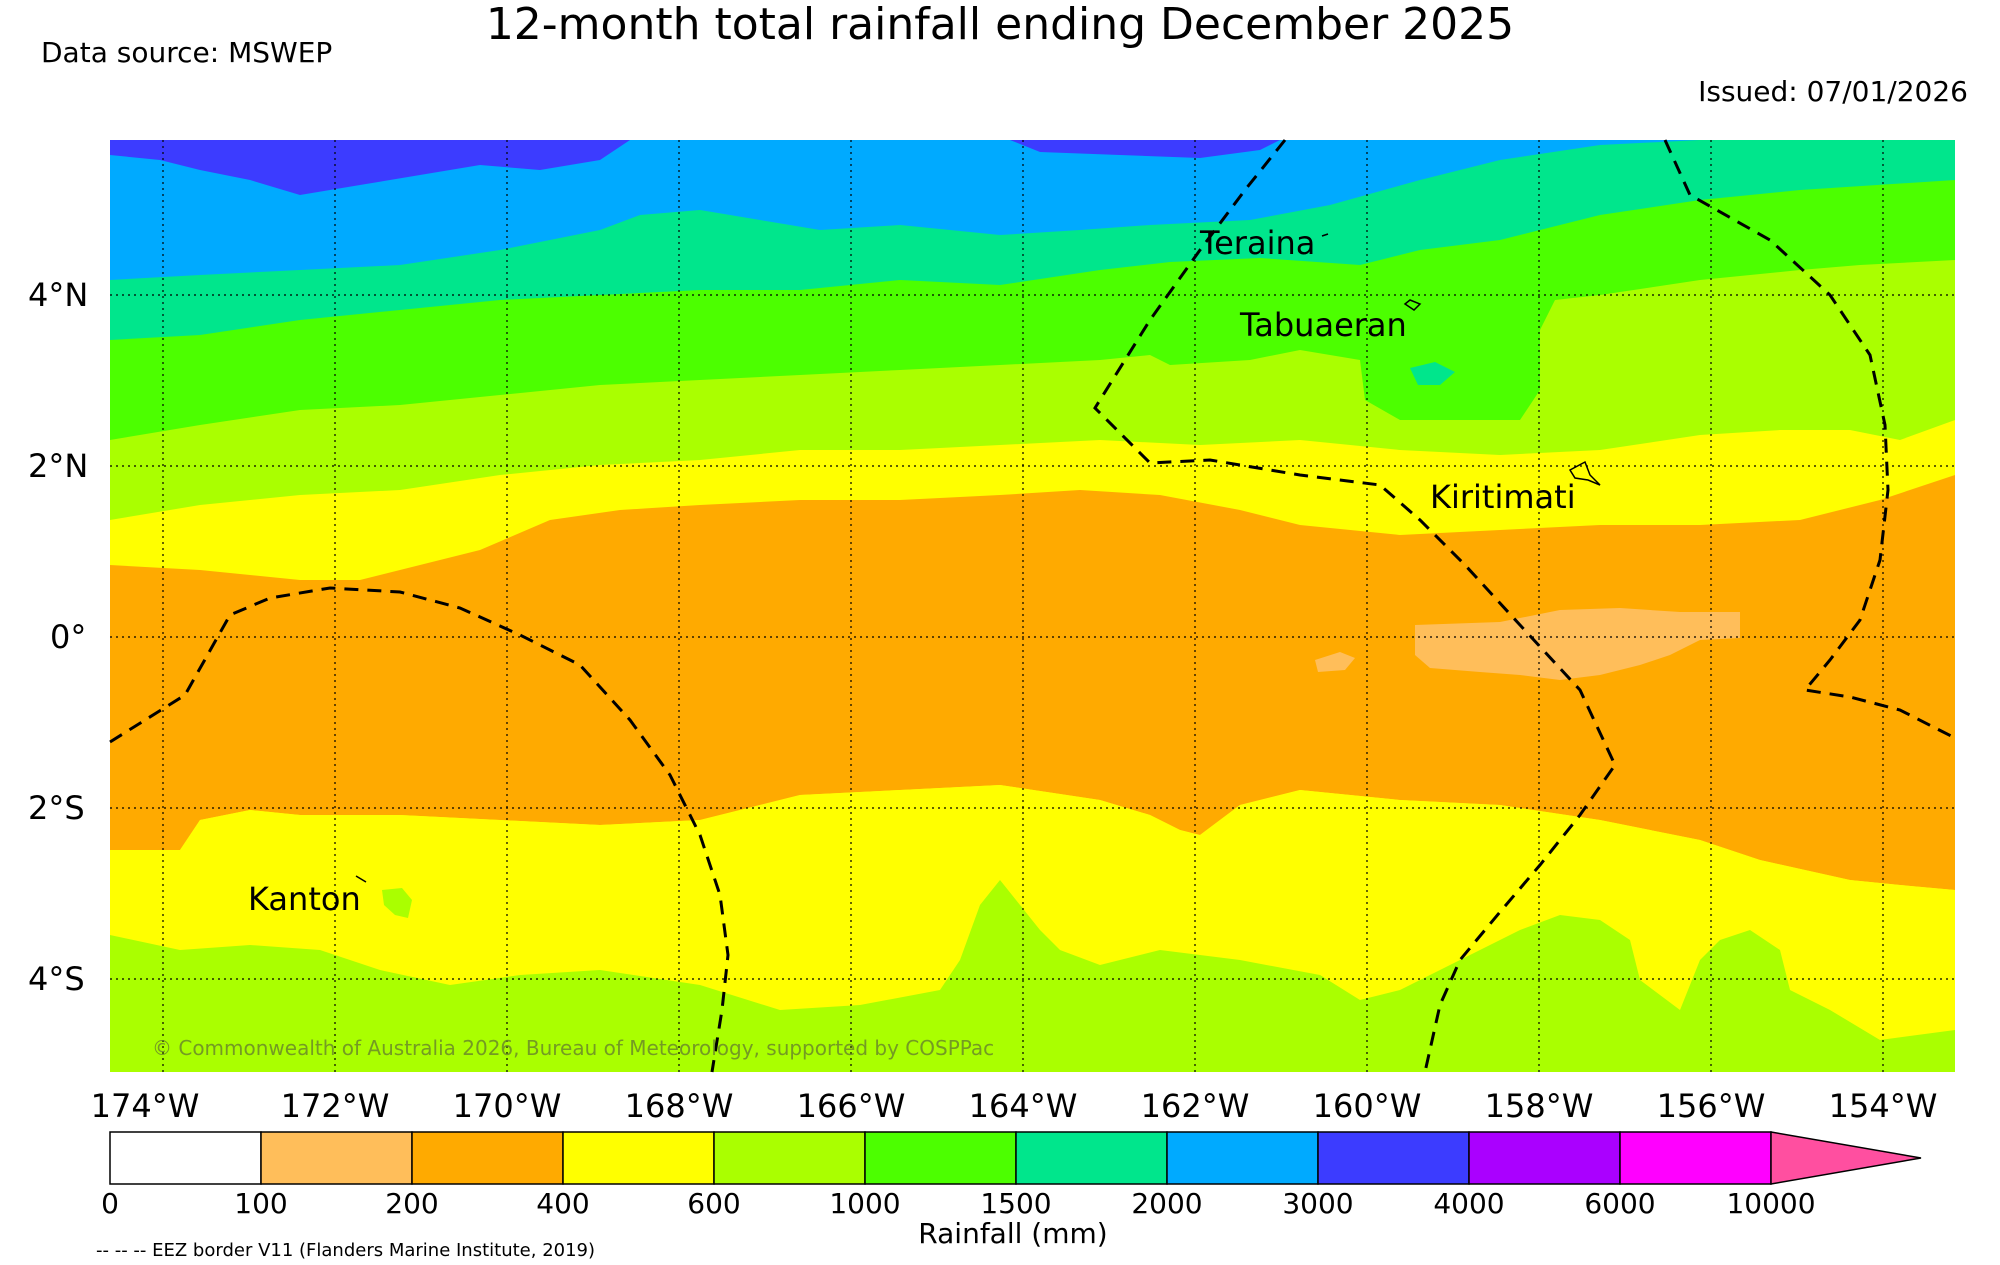 The height and width of the screenshot is (1265, 2000). I want to click on colorbar-extension-triangle, so click(1846, 1158).